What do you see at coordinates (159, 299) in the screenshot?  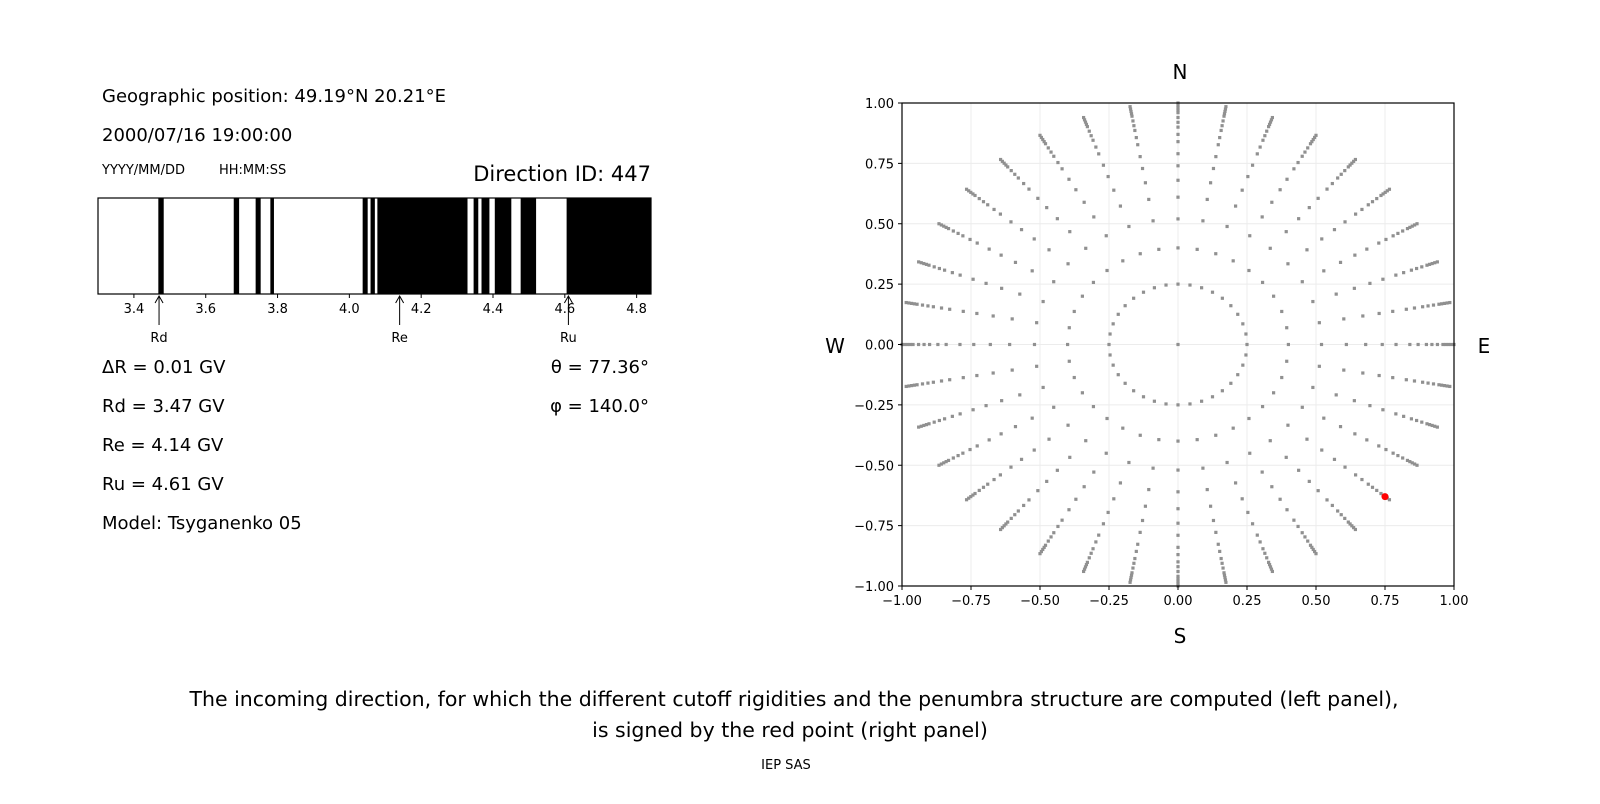 I see `arrow-head` at bounding box center [159, 299].